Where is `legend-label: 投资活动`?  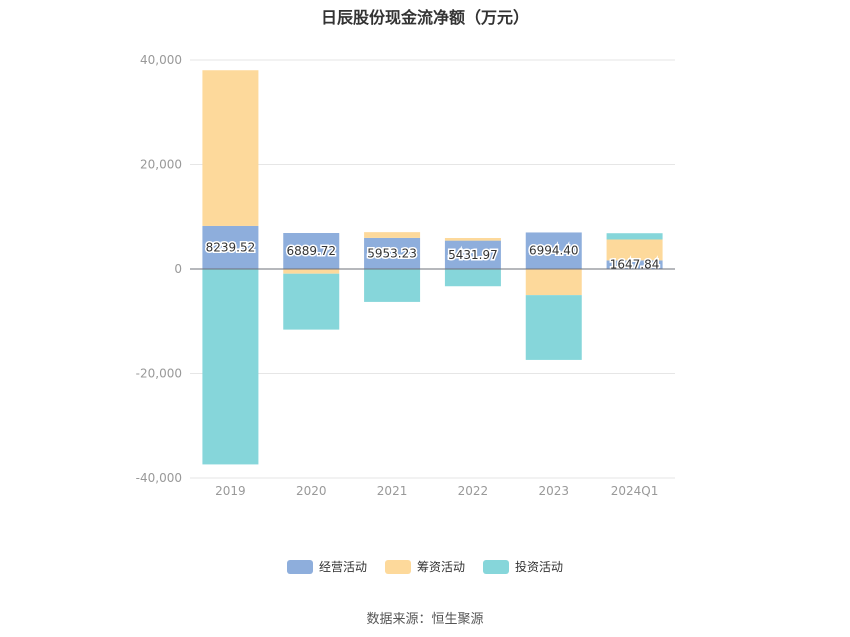 legend-label: 投资活动 is located at coordinates (539, 567).